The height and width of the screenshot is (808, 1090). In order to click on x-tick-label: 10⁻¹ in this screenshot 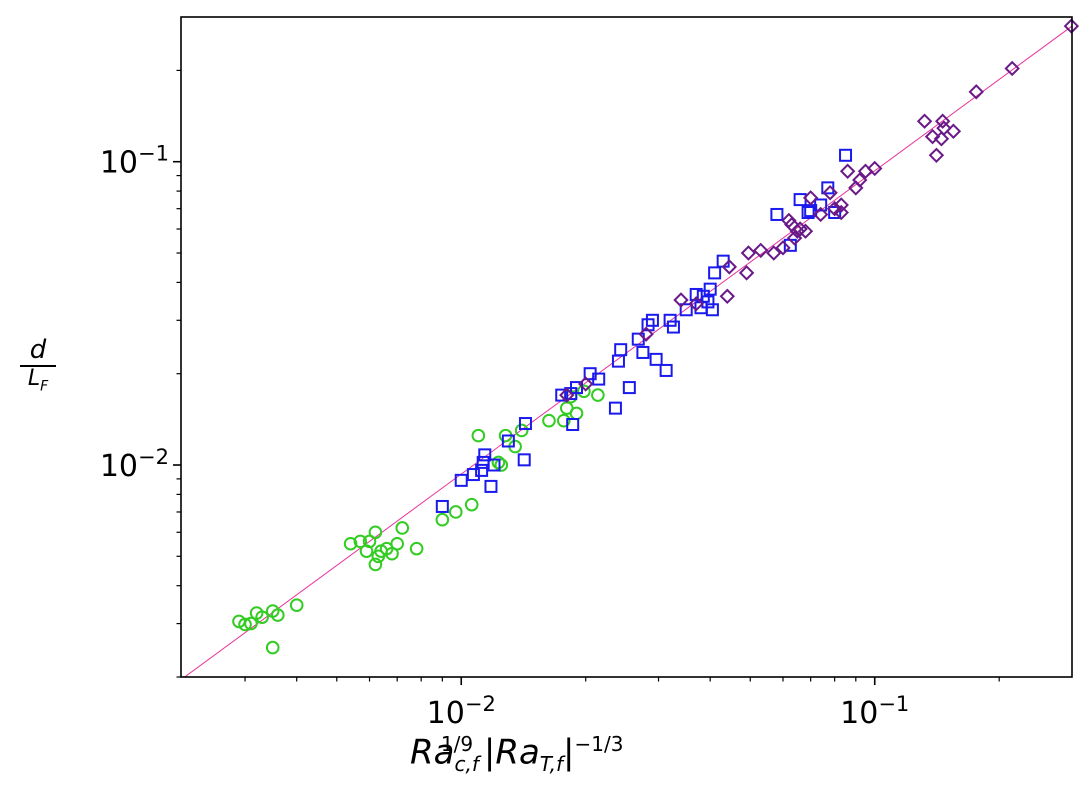, I will do `click(874, 711)`.